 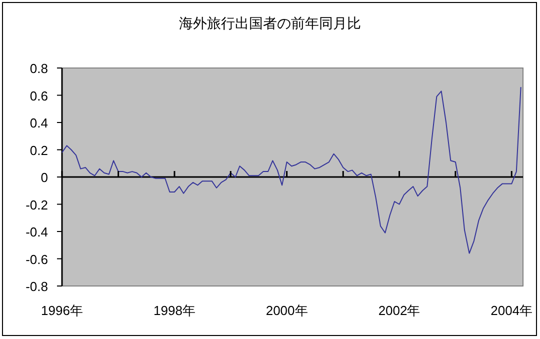 I want to click on x-tick-label: 1998年, so click(x=175, y=310).